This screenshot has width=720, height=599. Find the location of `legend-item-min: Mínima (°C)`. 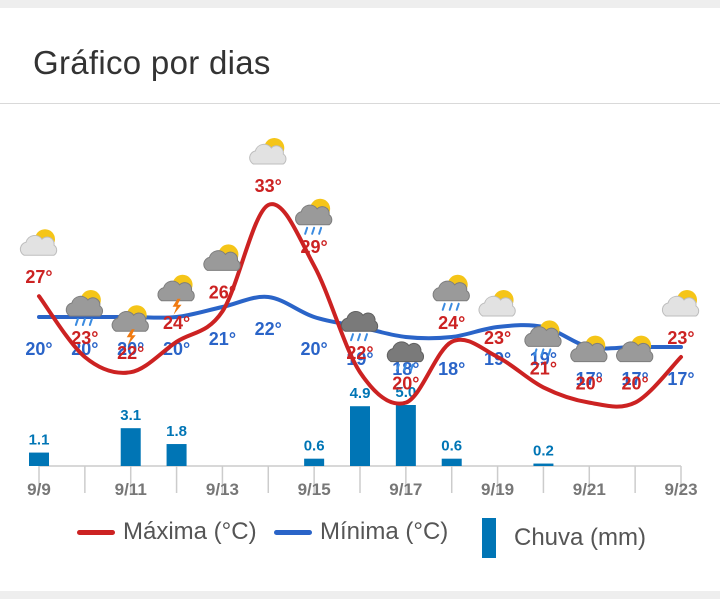

legend-item-min: Mínima (°C) is located at coordinates (361, 532).